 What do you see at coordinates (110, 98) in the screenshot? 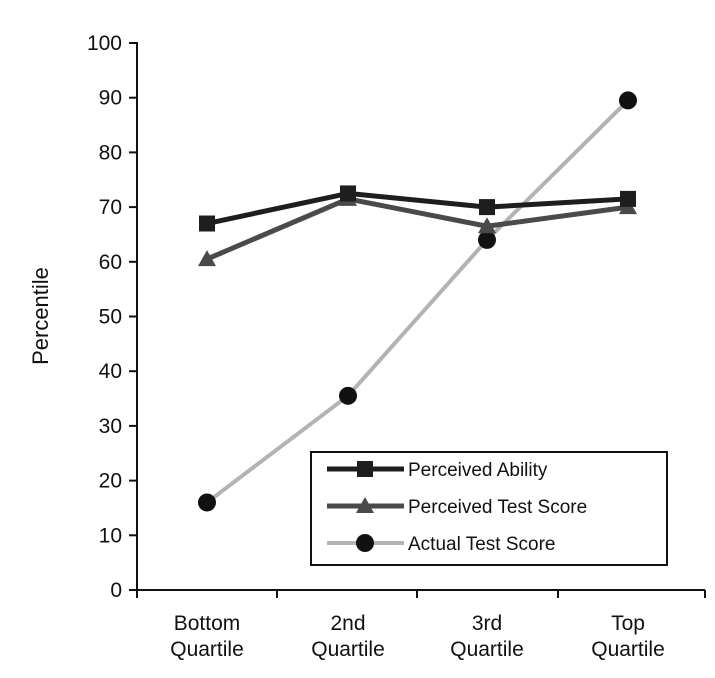
I see `y-tick-label: 90` at bounding box center [110, 98].